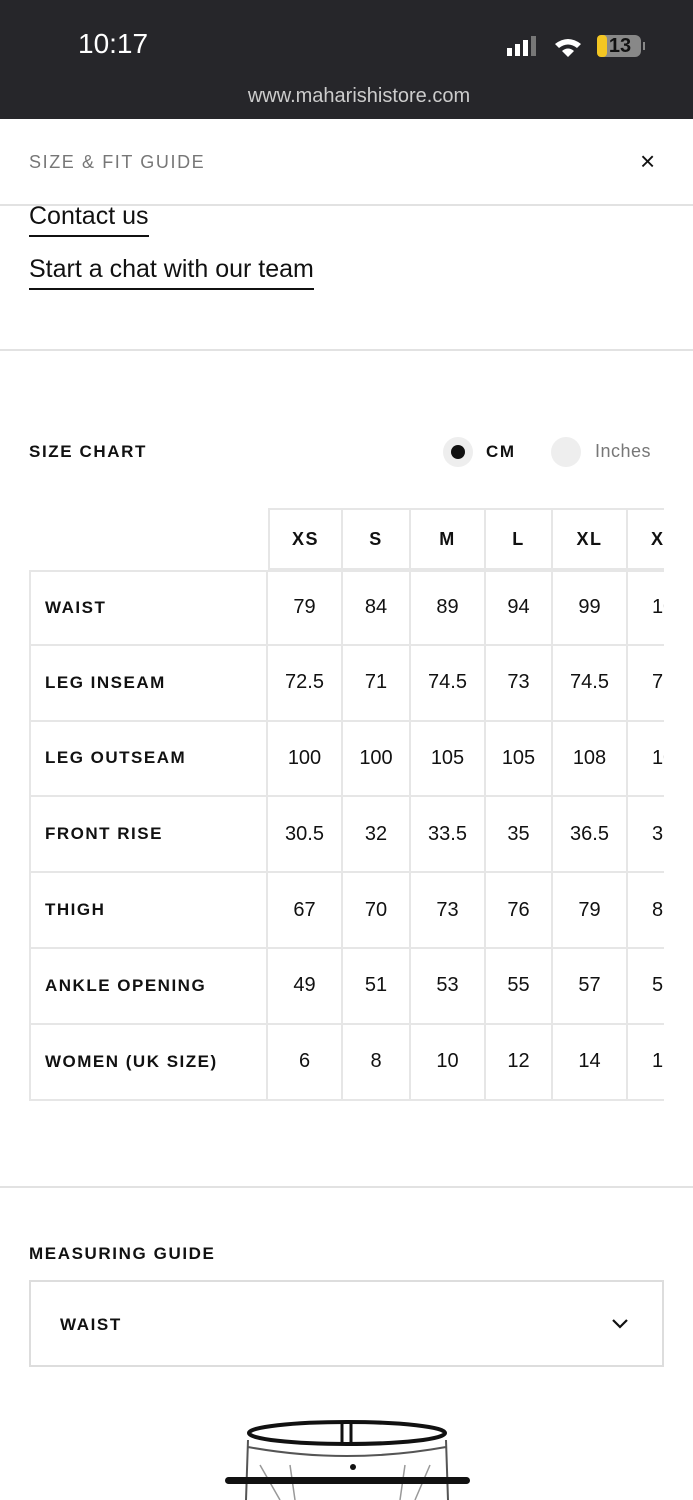  I want to click on table-cell: 72.5, so click(305, 683).